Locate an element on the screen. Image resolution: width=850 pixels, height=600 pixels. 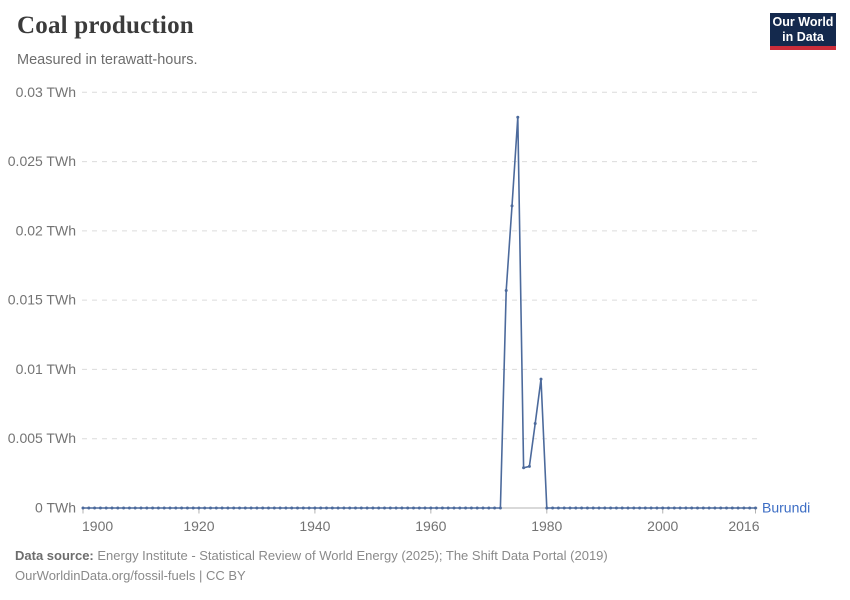
y-axis-tick-label: 0.01 TWh is located at coordinates (46, 369).